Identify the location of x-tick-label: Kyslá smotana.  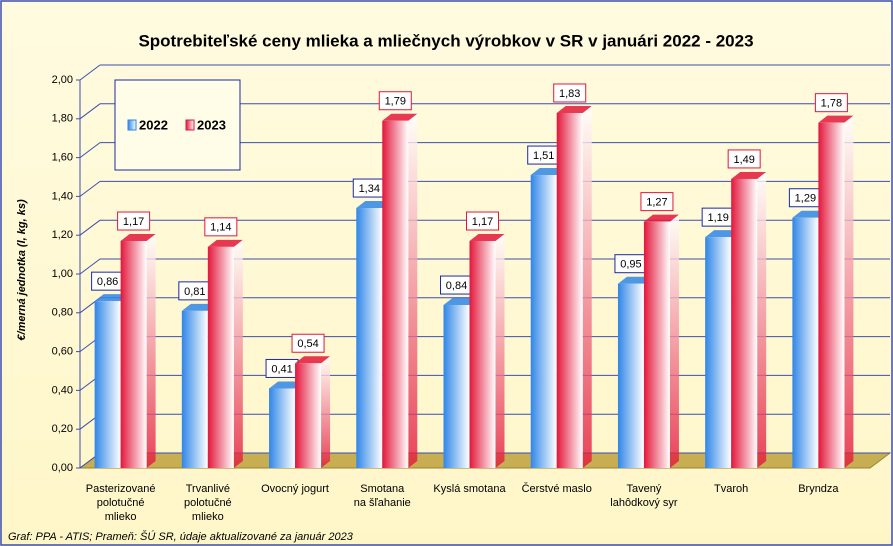
(469, 489).